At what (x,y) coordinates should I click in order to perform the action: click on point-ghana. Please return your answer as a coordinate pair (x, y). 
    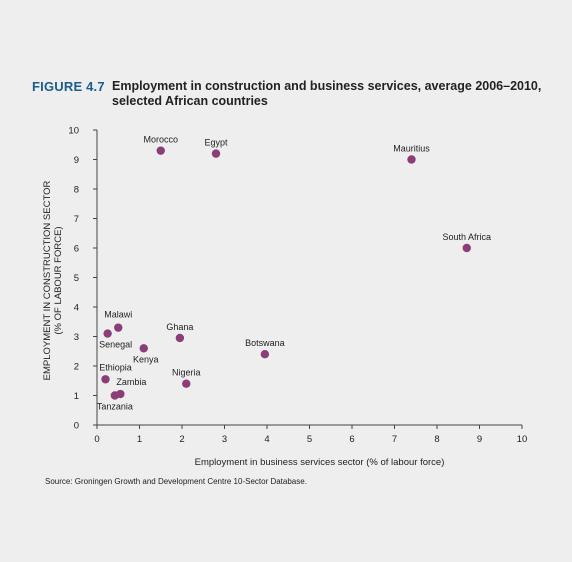
    Looking at the image, I should click on (180, 338).